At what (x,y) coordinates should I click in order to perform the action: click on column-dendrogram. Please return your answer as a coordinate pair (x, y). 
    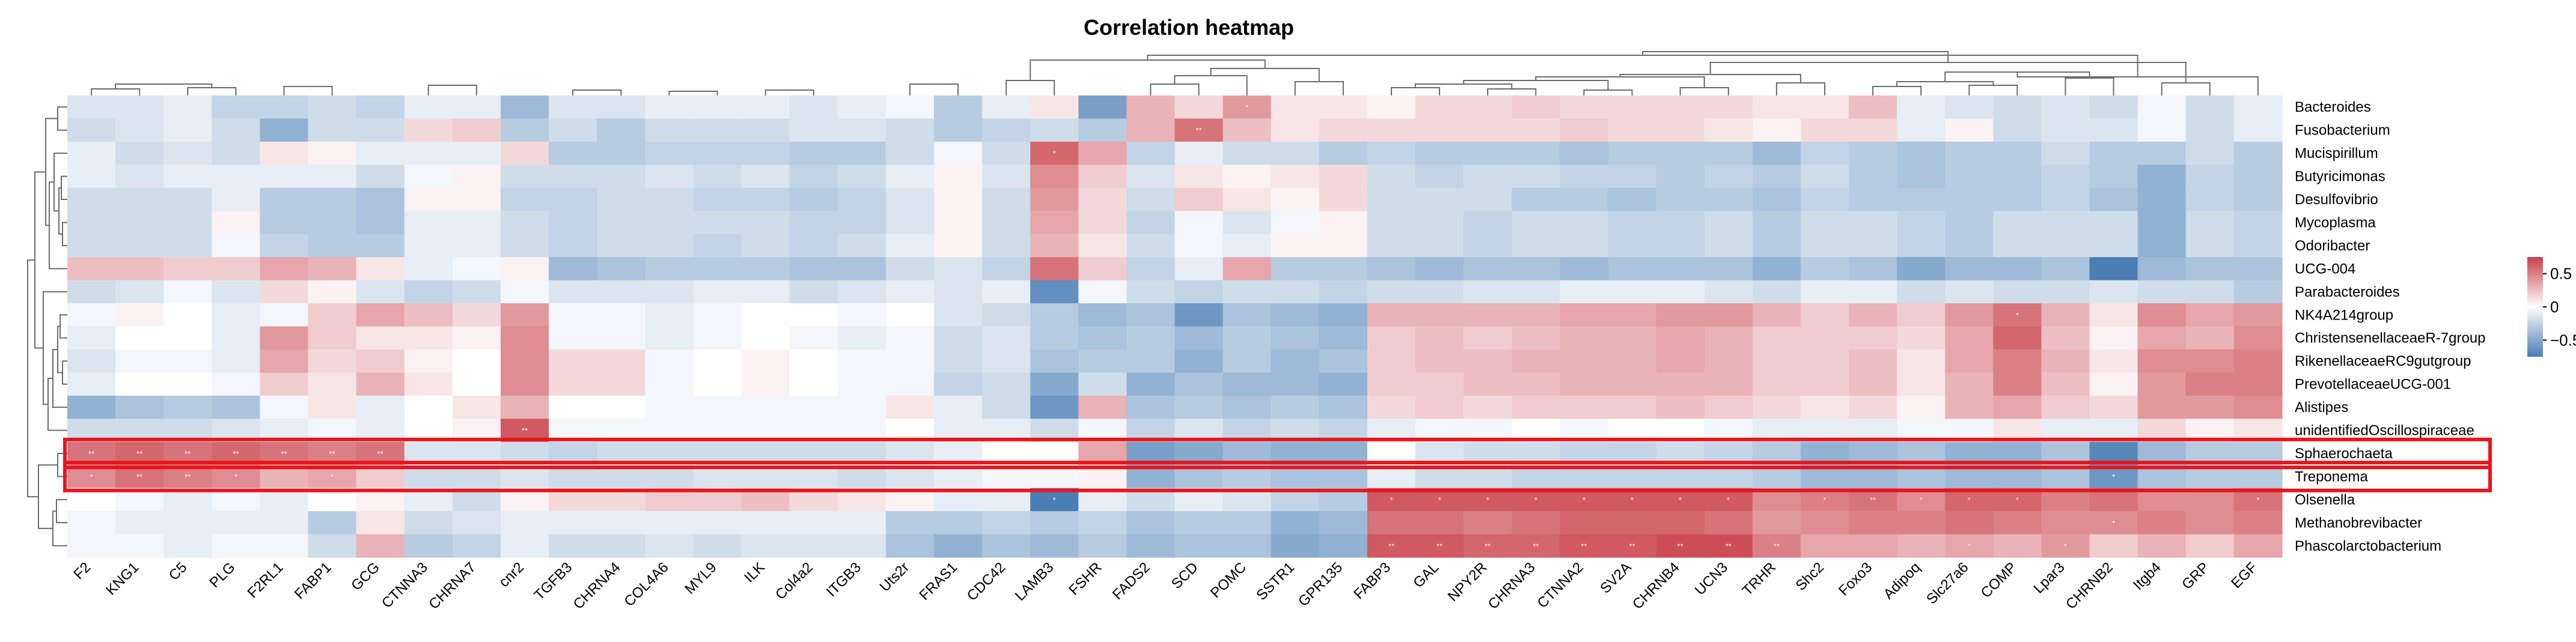
    Looking at the image, I should click on (1175, 73).